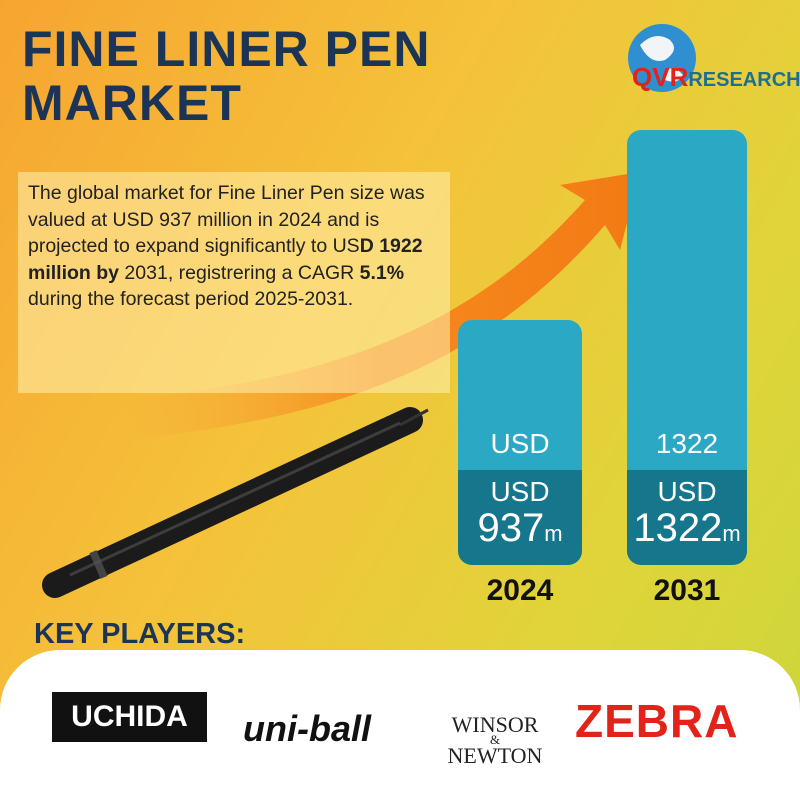 The height and width of the screenshot is (800, 800). What do you see at coordinates (235, 502) in the screenshot?
I see `pen` at bounding box center [235, 502].